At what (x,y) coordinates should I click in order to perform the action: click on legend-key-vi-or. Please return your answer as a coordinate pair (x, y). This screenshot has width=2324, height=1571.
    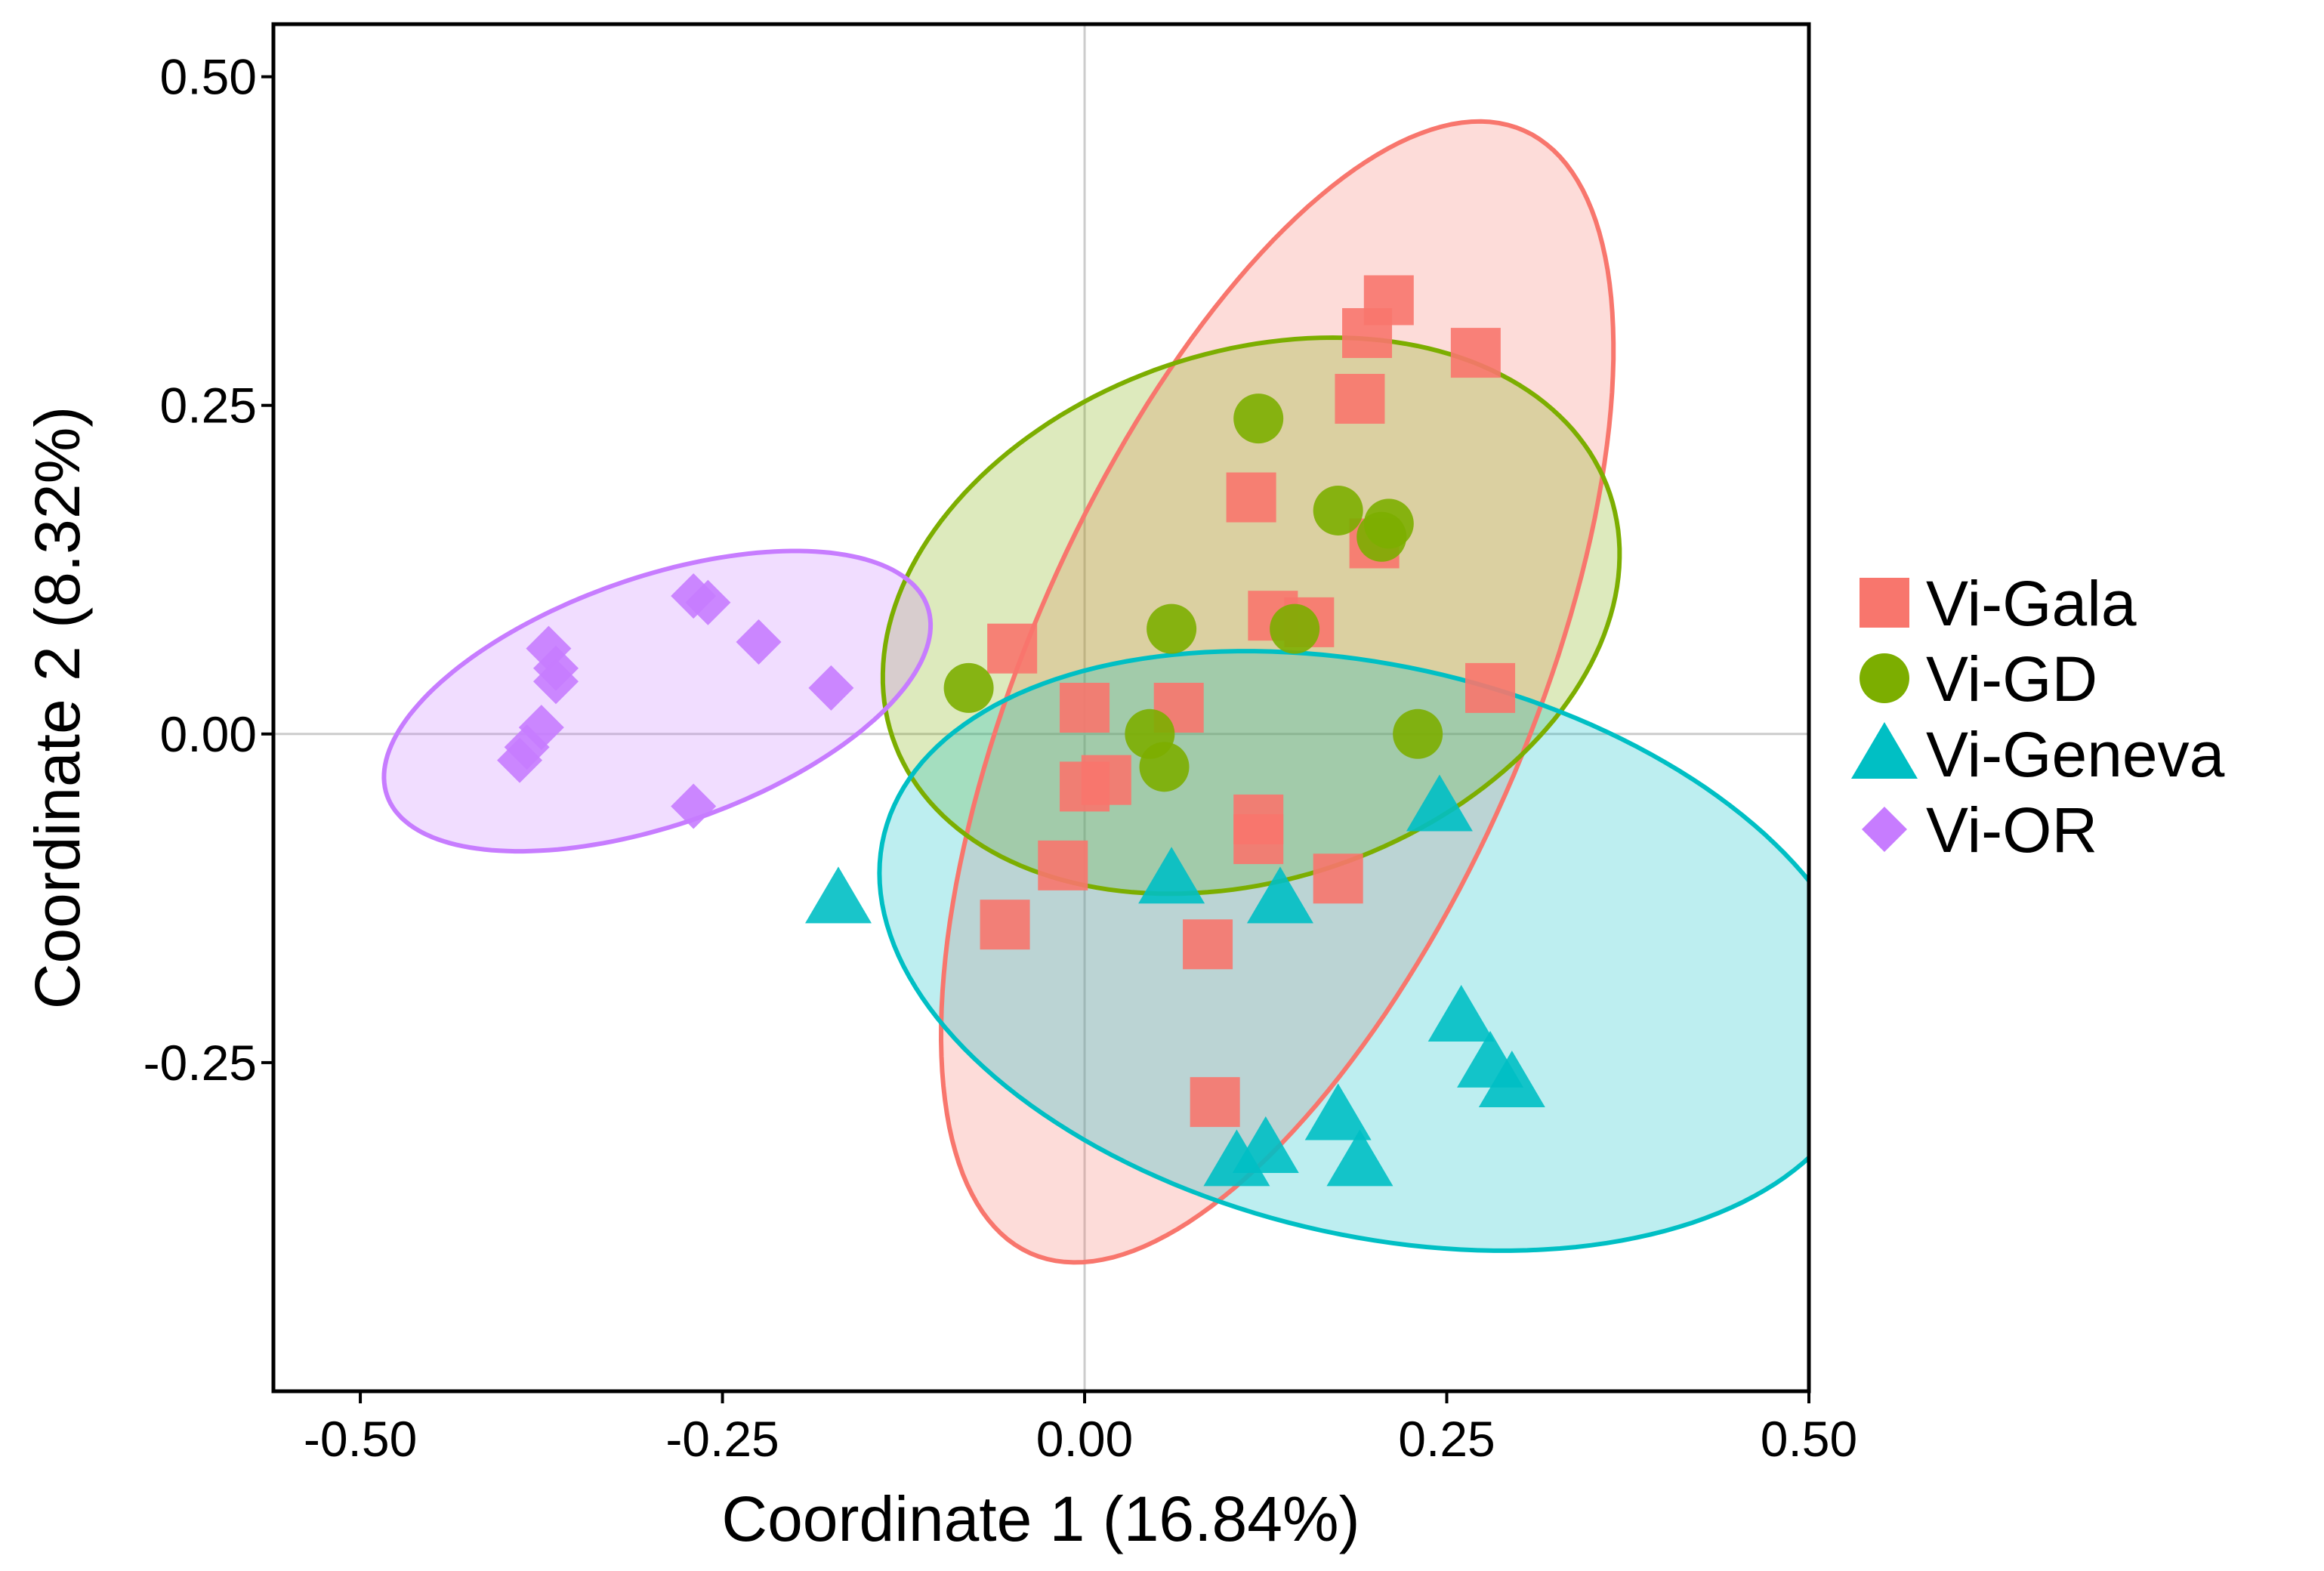
    Looking at the image, I should click on (1884, 830).